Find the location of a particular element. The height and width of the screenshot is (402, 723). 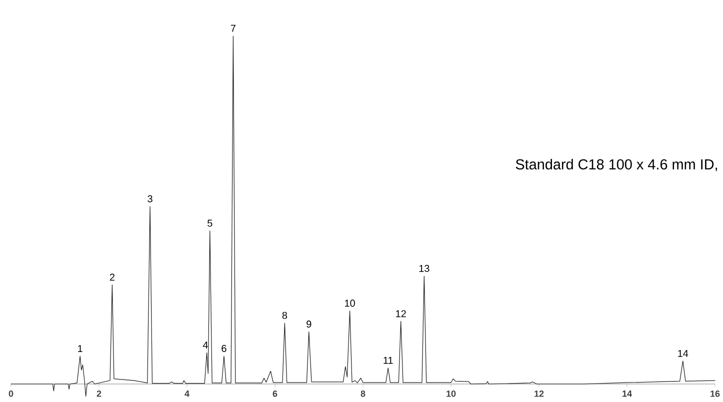

annotation: 3 is located at coordinates (150, 198).